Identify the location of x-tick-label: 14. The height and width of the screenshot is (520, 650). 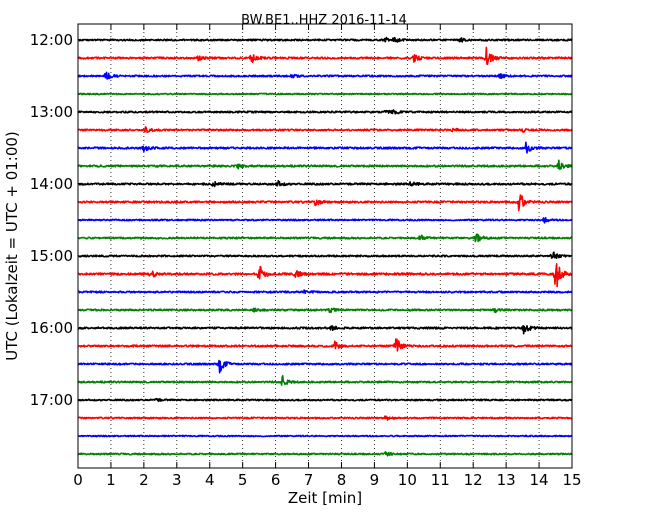
(539, 480).